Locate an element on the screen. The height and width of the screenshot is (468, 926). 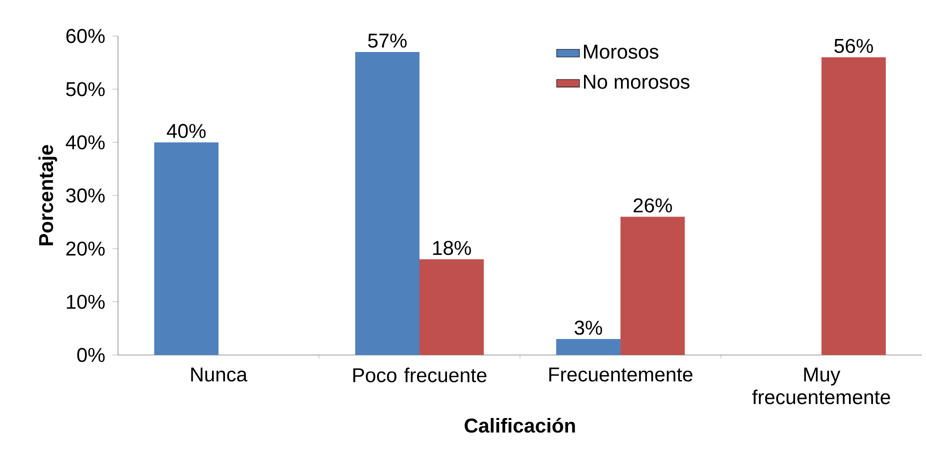
data-label: 40% is located at coordinates (186, 131).